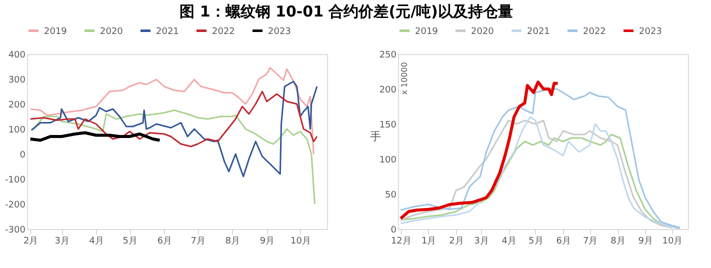  What do you see at coordinates (404, 78) in the screenshot?
I see `annotation: x 10000` at bounding box center [404, 78].